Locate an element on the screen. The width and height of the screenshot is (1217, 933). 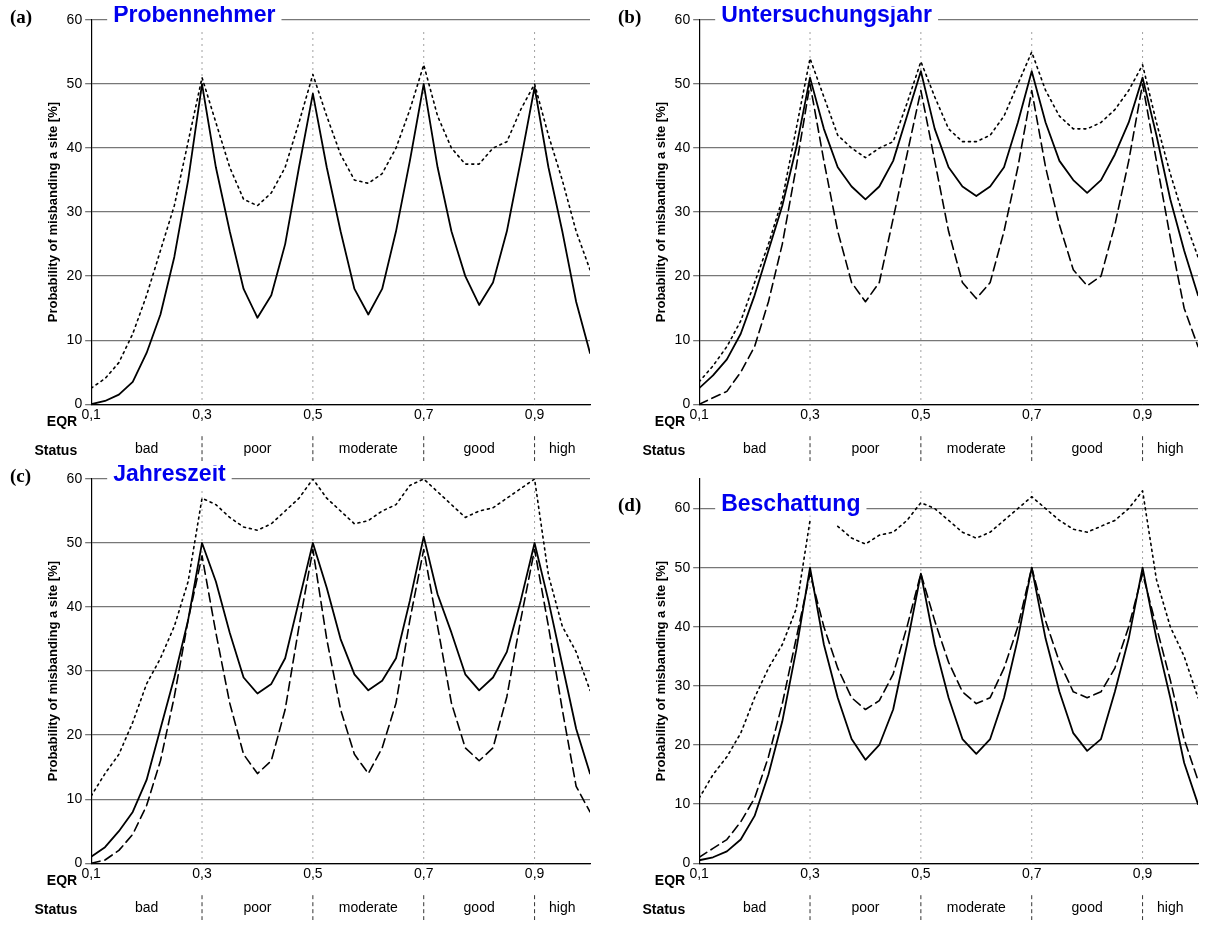
chart-title: Untersuchungsjahr is located at coordinates (827, 14).